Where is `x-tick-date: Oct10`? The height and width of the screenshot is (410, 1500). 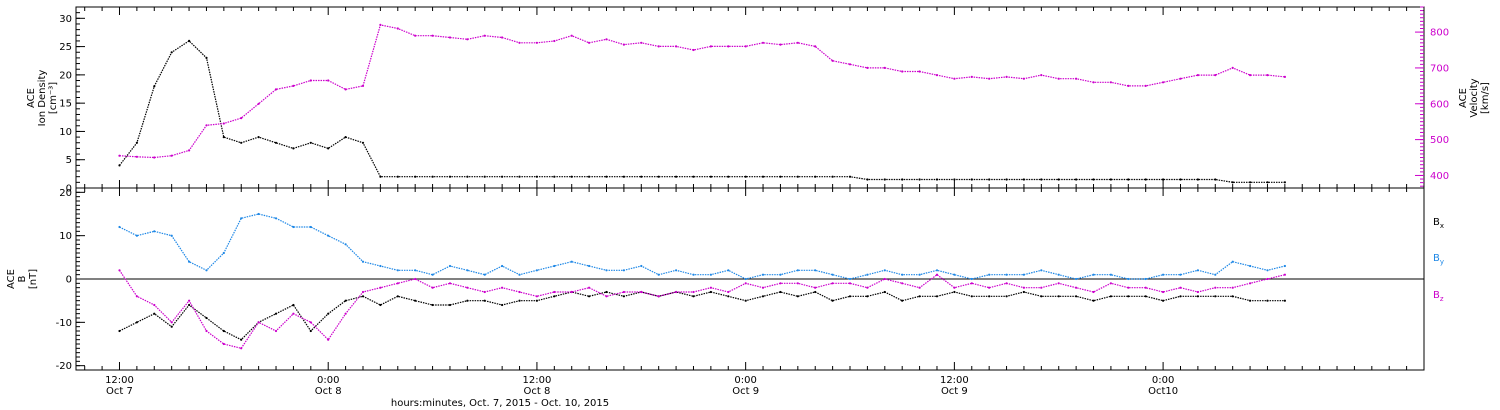
x-tick-date: Oct10 is located at coordinates (1163, 391).